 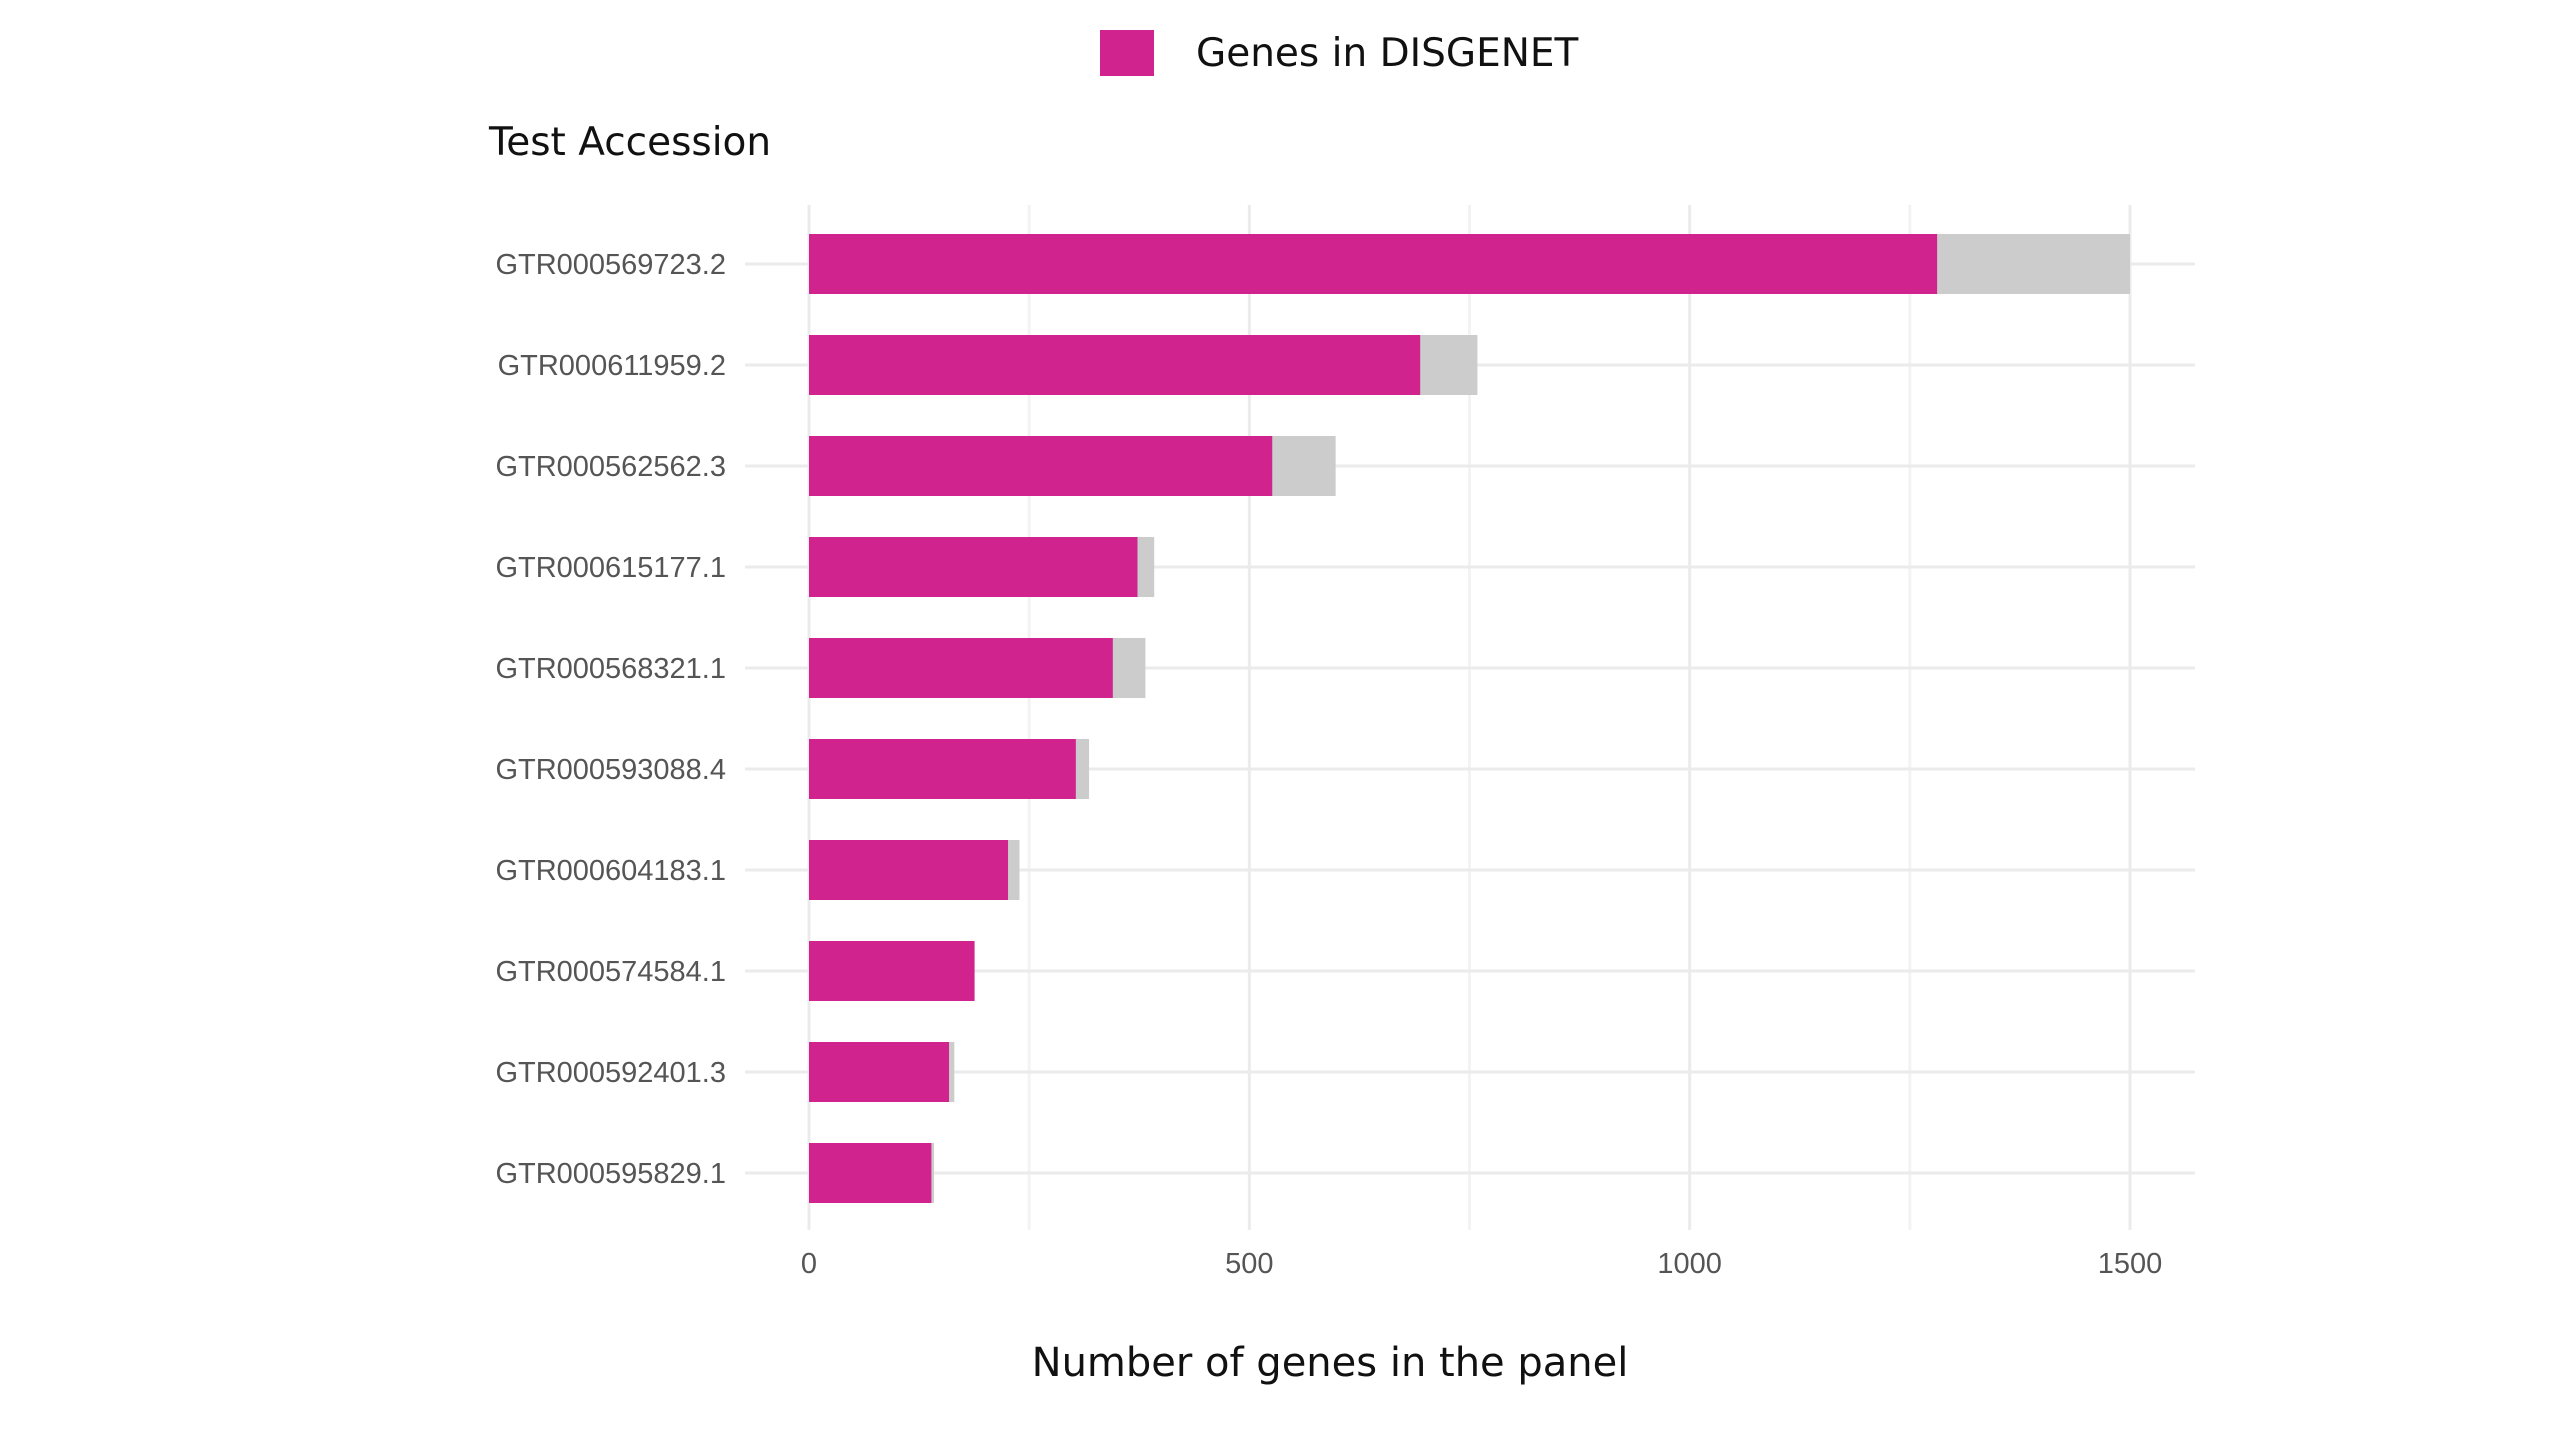 I want to click on legend: Genes in DISGENET, so click(x=1339, y=53).